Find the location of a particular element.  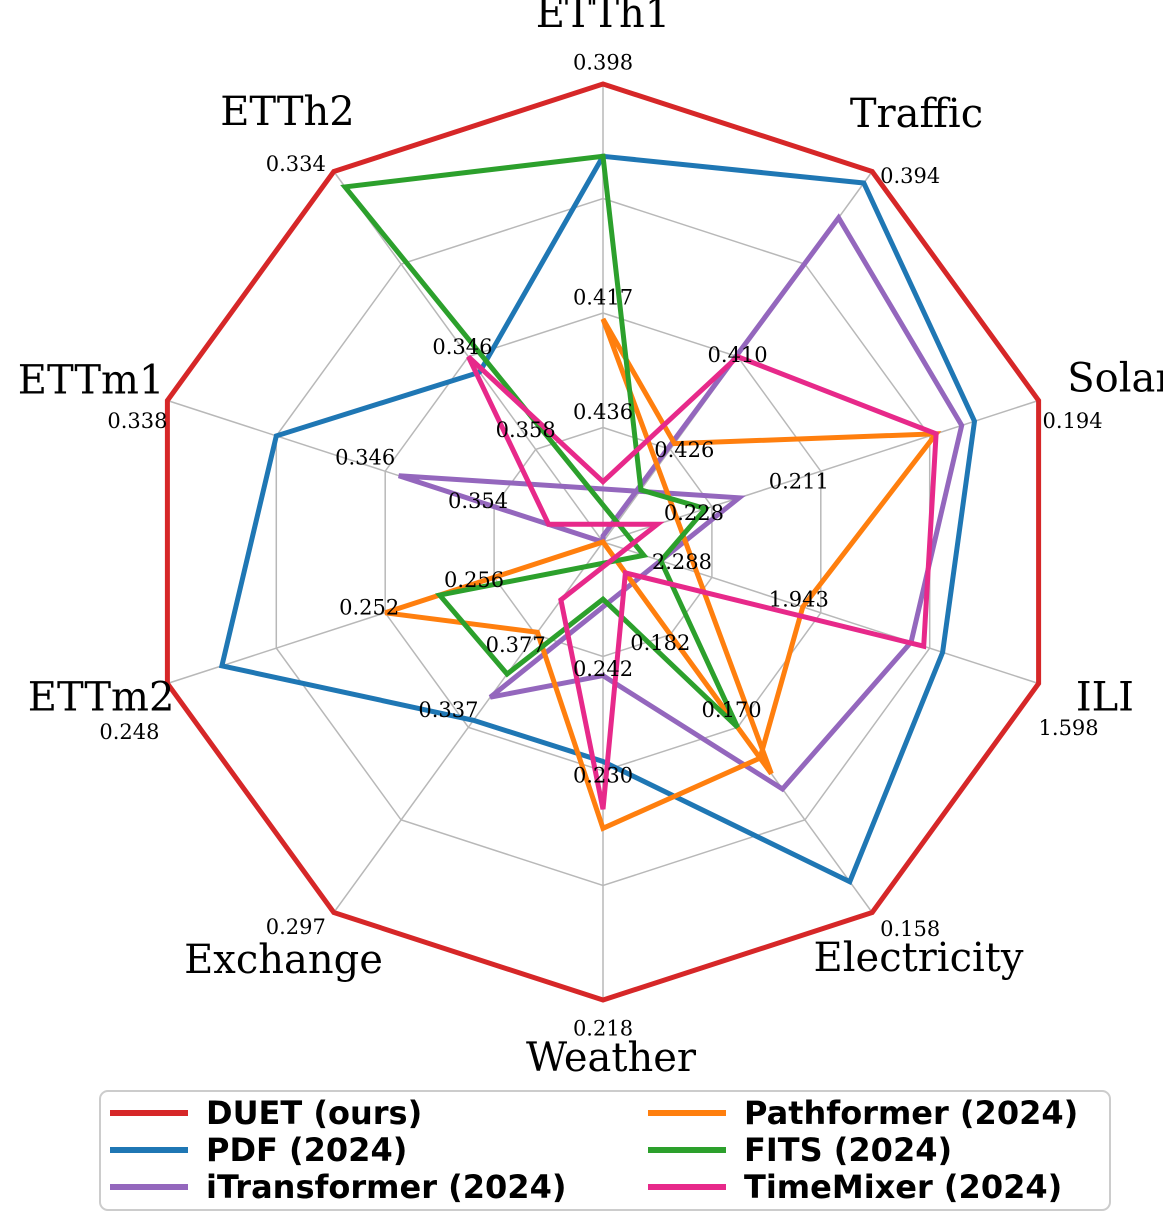

axis-name-etth2: ETTh2 is located at coordinates (287, 112).